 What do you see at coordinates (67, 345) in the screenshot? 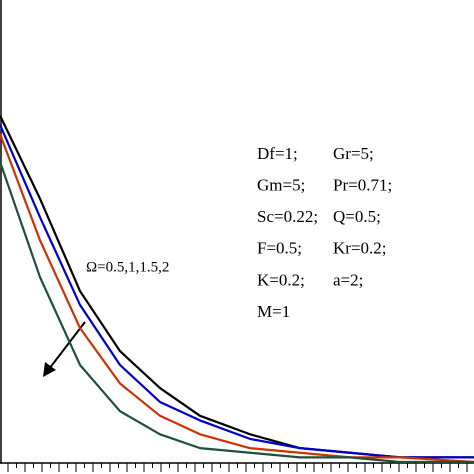
I see `arrow-line` at bounding box center [67, 345].